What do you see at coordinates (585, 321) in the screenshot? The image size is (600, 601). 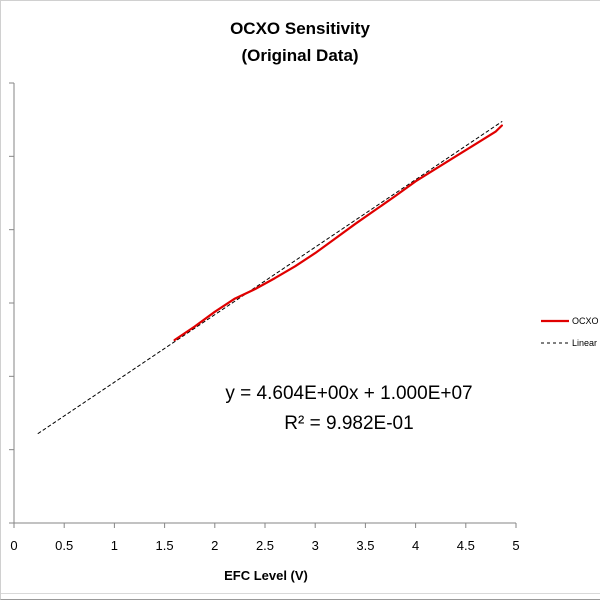 I see `legend-label-ocxo: OCXO` at bounding box center [585, 321].